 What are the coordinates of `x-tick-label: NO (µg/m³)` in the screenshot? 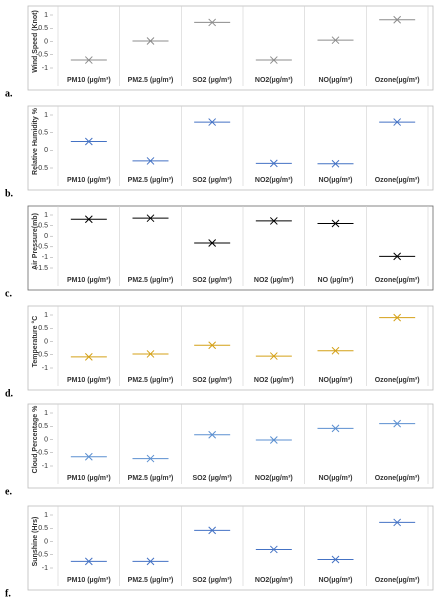 It's located at (336, 280).